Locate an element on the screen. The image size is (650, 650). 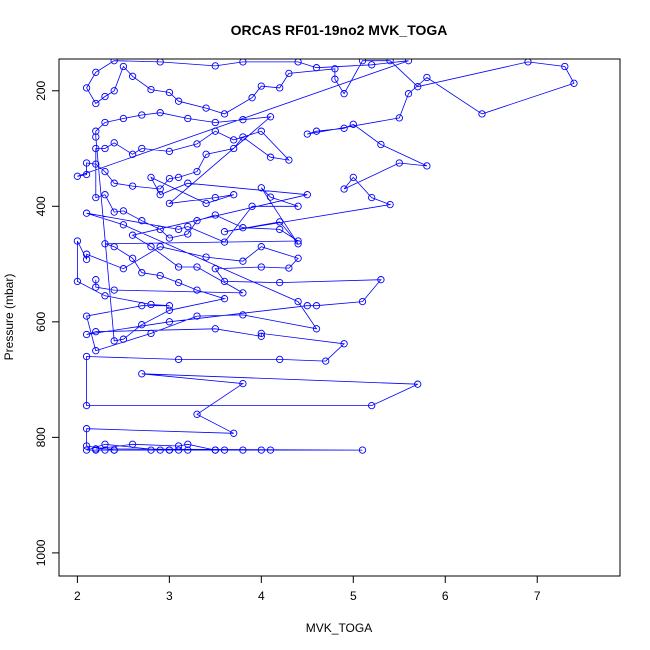
chart-title: ORCAS RF01-19no2 MVK_TOGA is located at coordinates (339, 30).